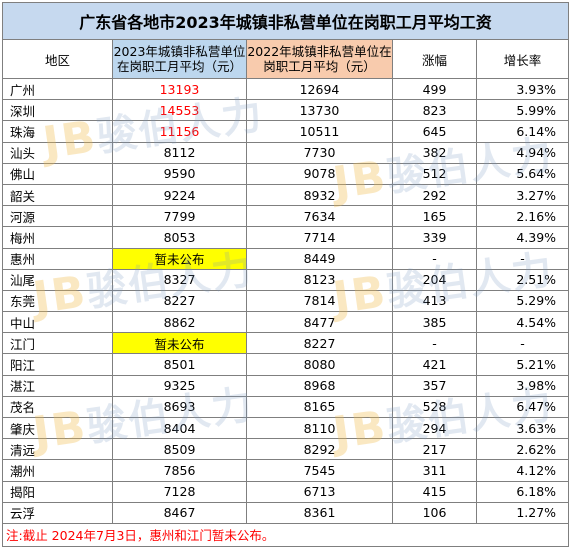 This screenshot has height=547, width=570. I want to click on region-cell: 惠州, so click(57, 258).